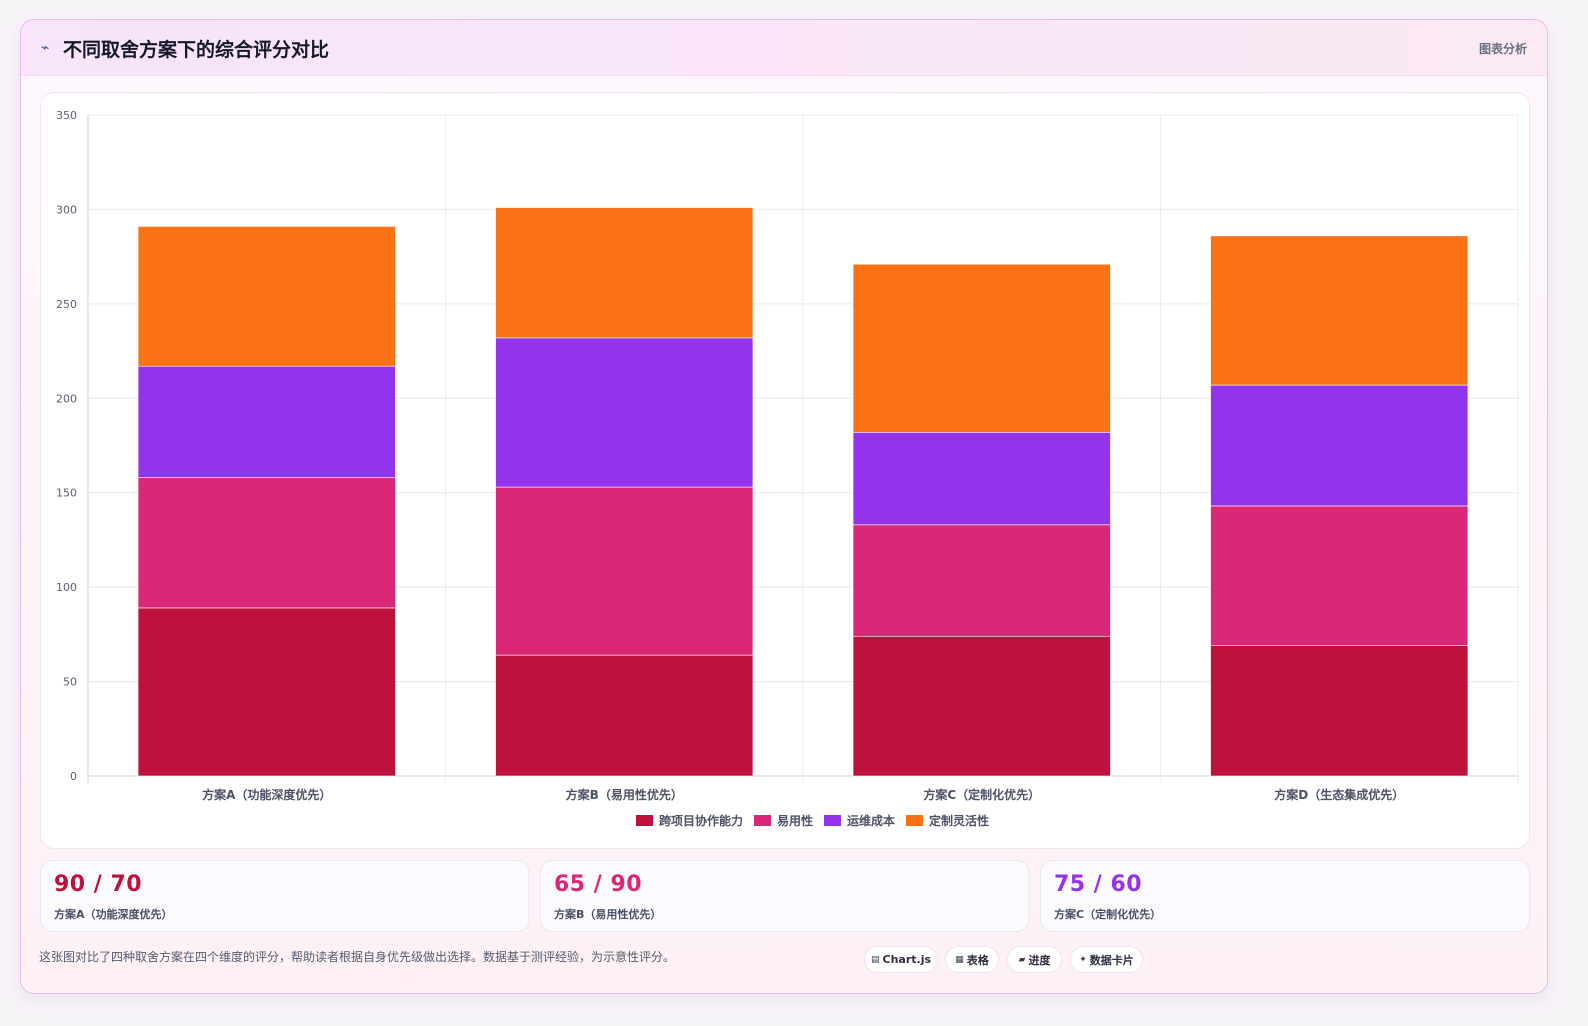  Describe the element at coordinates (196, 50) in the screenshot. I see `chart-title: 不同取舍方案下的综合评分对比` at that location.